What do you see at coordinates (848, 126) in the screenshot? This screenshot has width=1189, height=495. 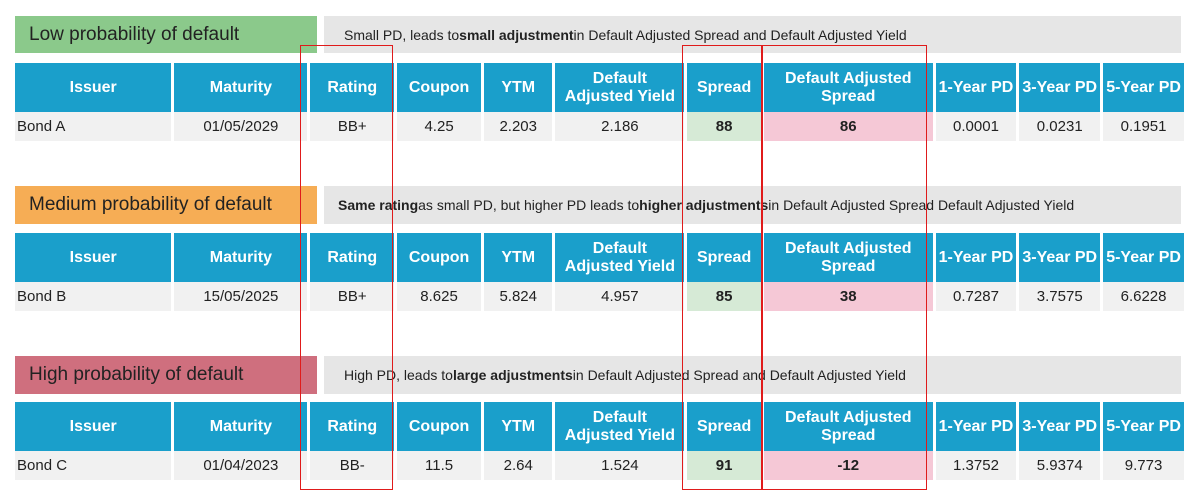 I see `cell-default-adjusted-spread: 86` at bounding box center [848, 126].